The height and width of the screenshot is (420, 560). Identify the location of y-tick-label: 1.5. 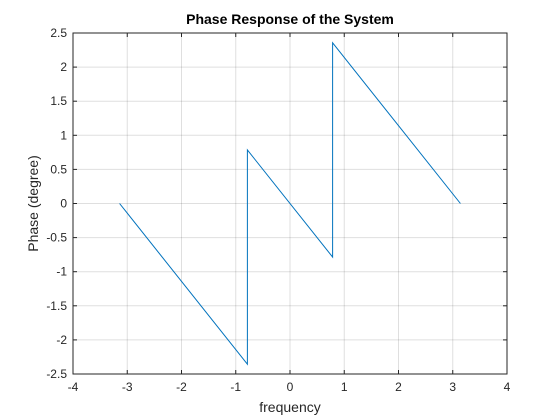
(58, 101).